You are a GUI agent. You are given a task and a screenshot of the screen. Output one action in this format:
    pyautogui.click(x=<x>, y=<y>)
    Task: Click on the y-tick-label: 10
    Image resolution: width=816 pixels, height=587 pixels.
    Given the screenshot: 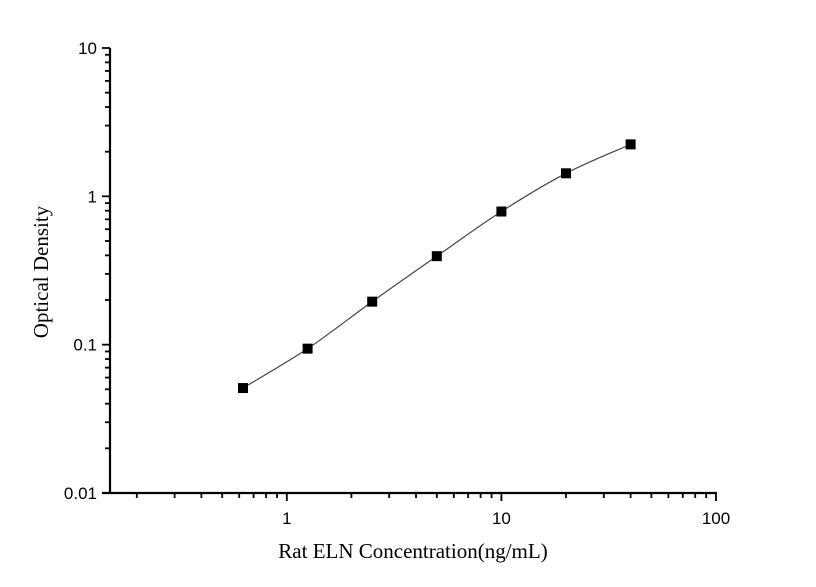 What is the action you would take?
    pyautogui.click(x=87, y=48)
    